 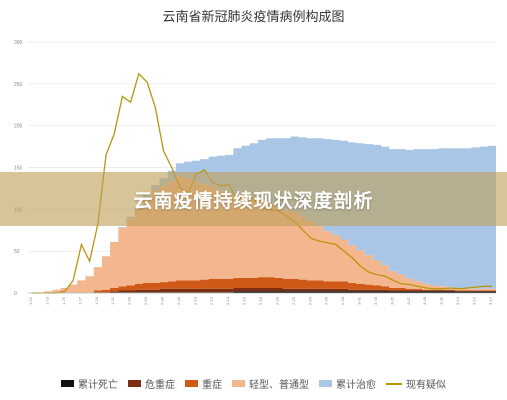 What do you see at coordinates (426, 385) in the screenshot?
I see `legend-label-suspected: 现有疑似` at bounding box center [426, 385].